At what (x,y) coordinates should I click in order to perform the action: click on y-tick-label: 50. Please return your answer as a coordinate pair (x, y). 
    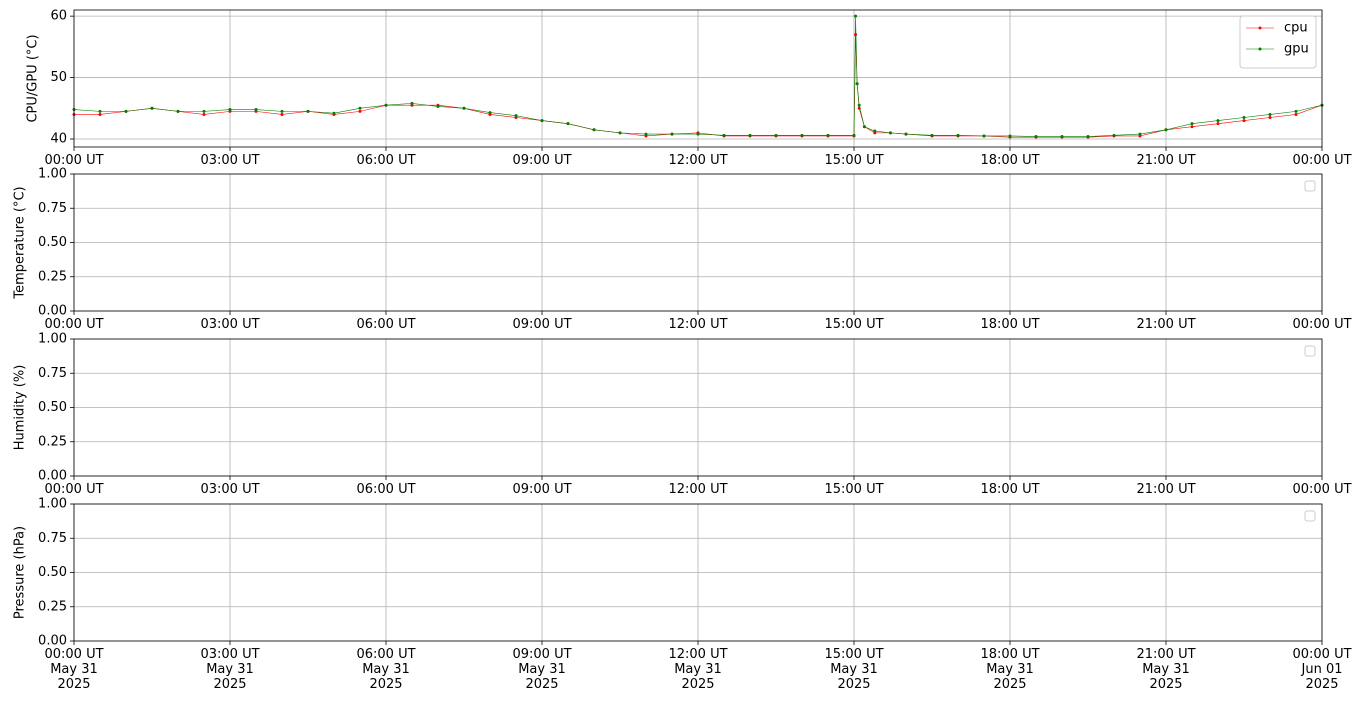
    Looking at the image, I should click on (58, 77).